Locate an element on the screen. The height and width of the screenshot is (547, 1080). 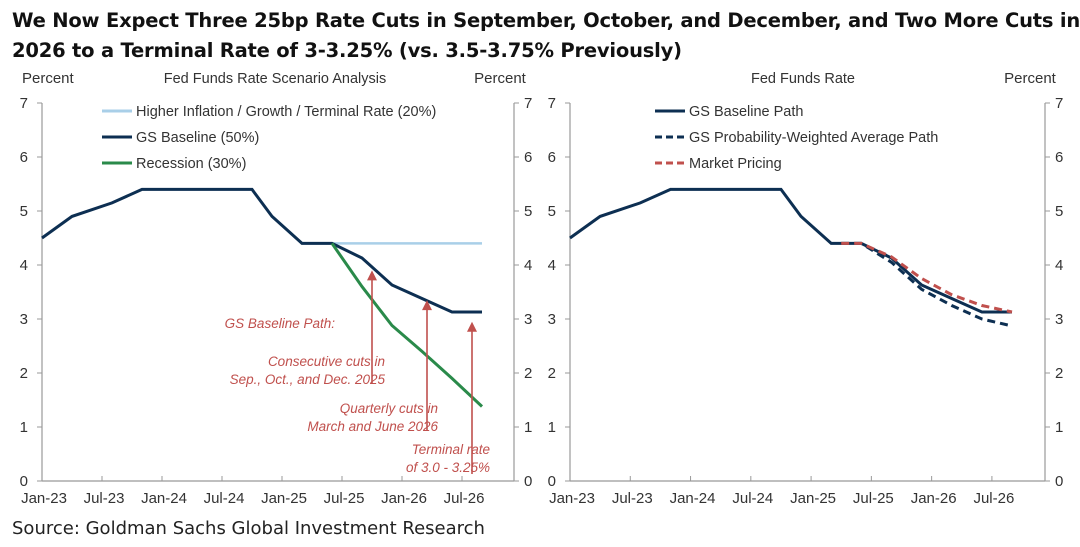
annotation-text: Quarterly cuts in is located at coordinates (389, 408).